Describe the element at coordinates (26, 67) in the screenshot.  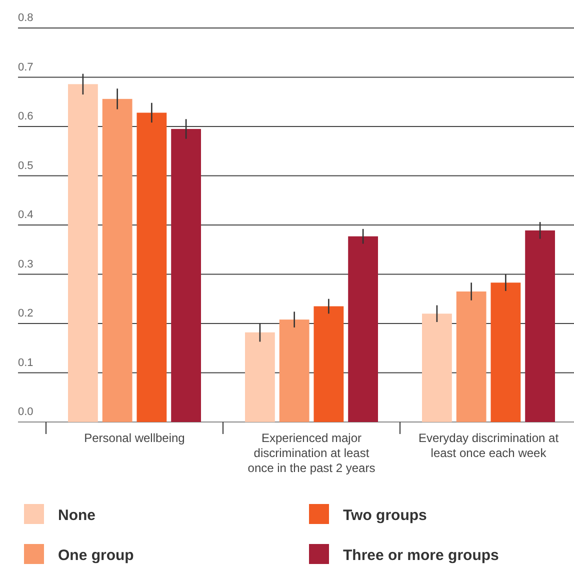
I see `y-tick-label: 0.7` at that location.